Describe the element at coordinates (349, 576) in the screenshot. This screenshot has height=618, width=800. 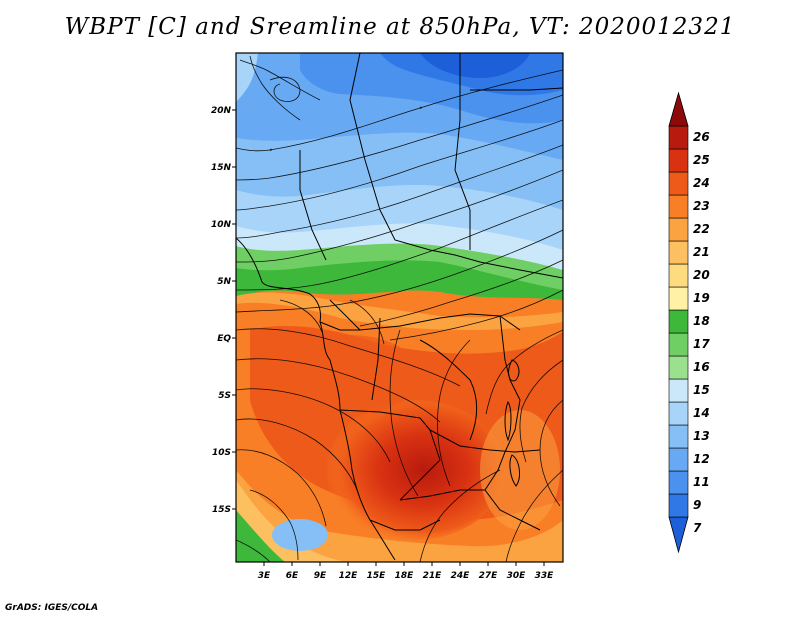
I see `lon-label: 12E` at that location.